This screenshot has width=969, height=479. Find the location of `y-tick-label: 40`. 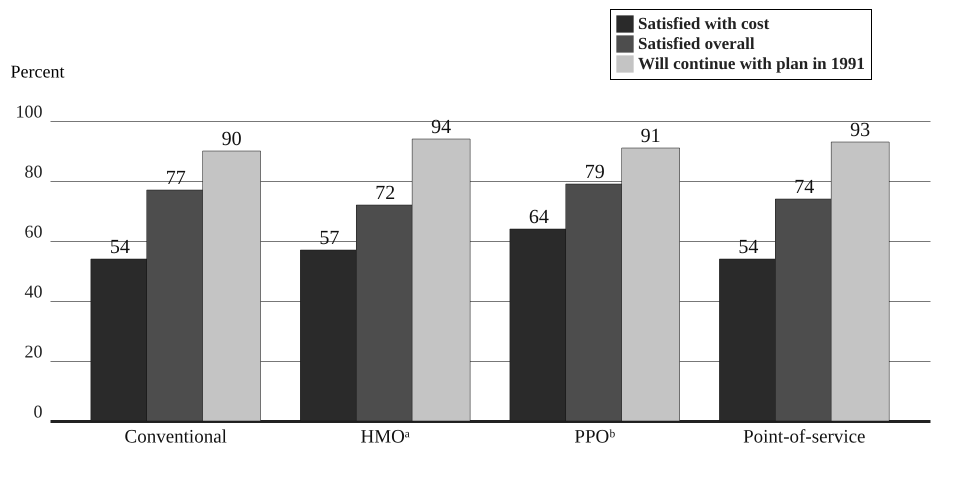

y-tick-label: 40 is located at coordinates (33, 292).